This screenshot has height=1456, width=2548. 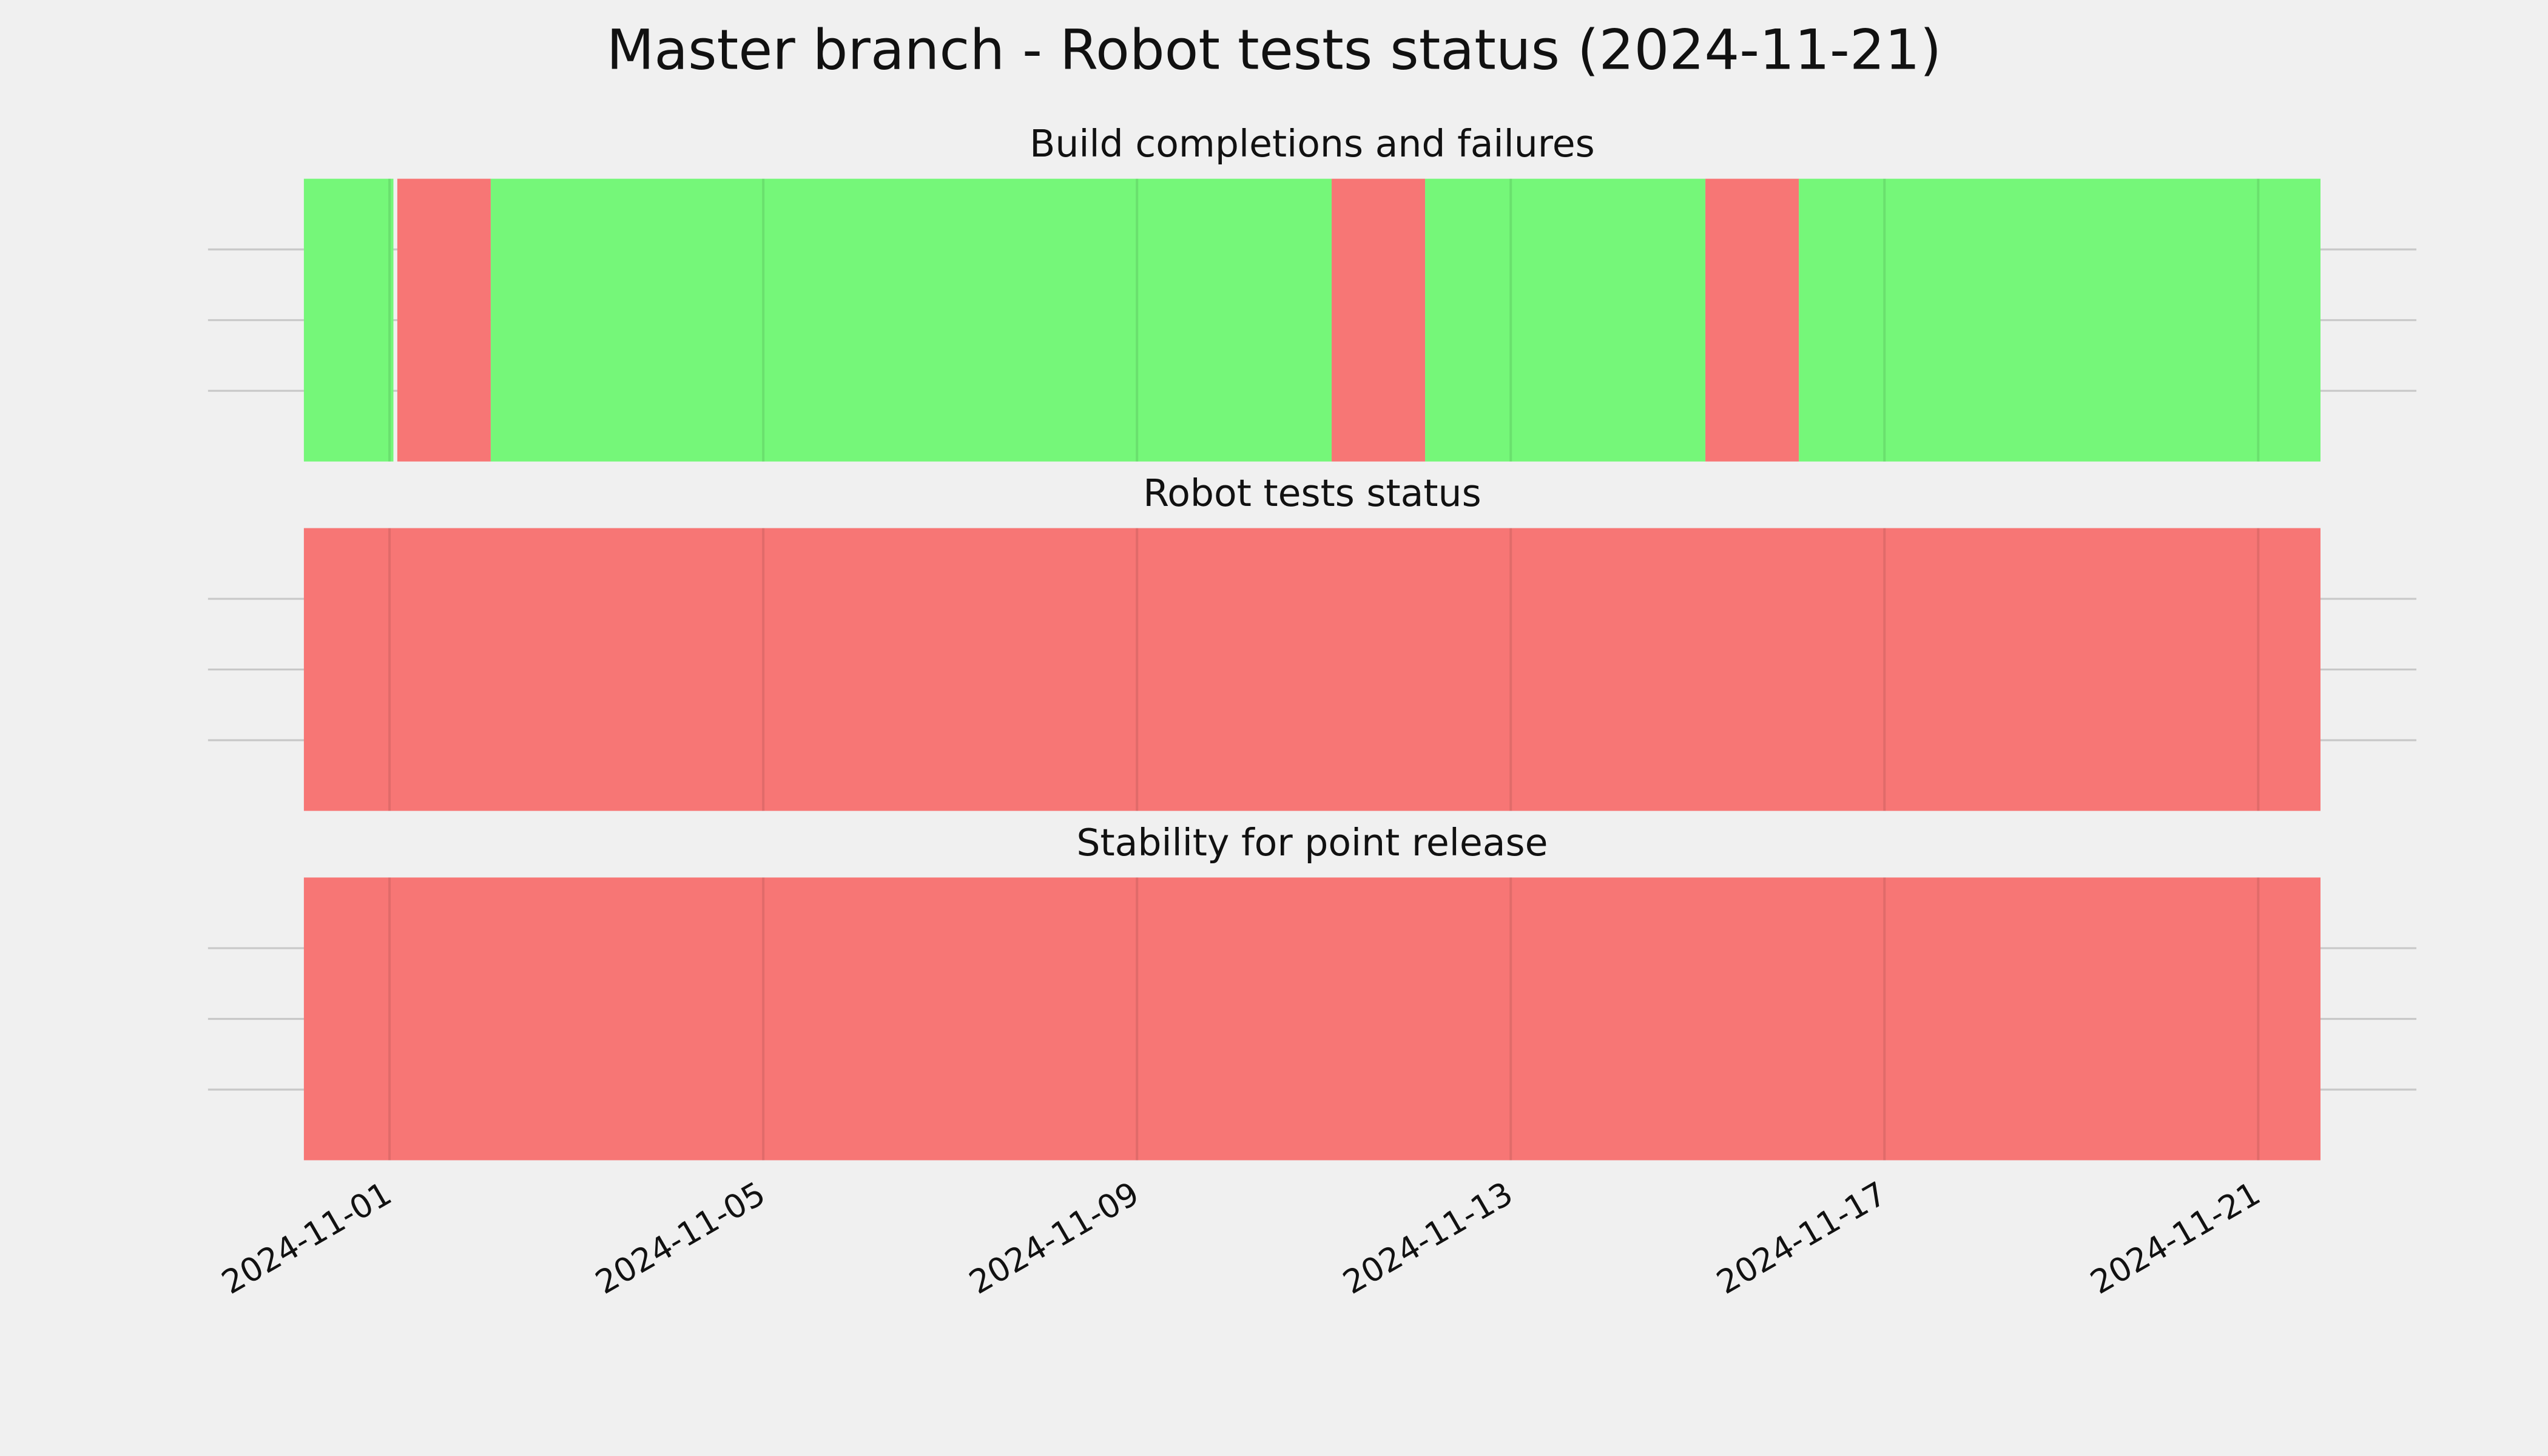 I want to click on panel-title: Robot tests status, so click(x=1312, y=493).